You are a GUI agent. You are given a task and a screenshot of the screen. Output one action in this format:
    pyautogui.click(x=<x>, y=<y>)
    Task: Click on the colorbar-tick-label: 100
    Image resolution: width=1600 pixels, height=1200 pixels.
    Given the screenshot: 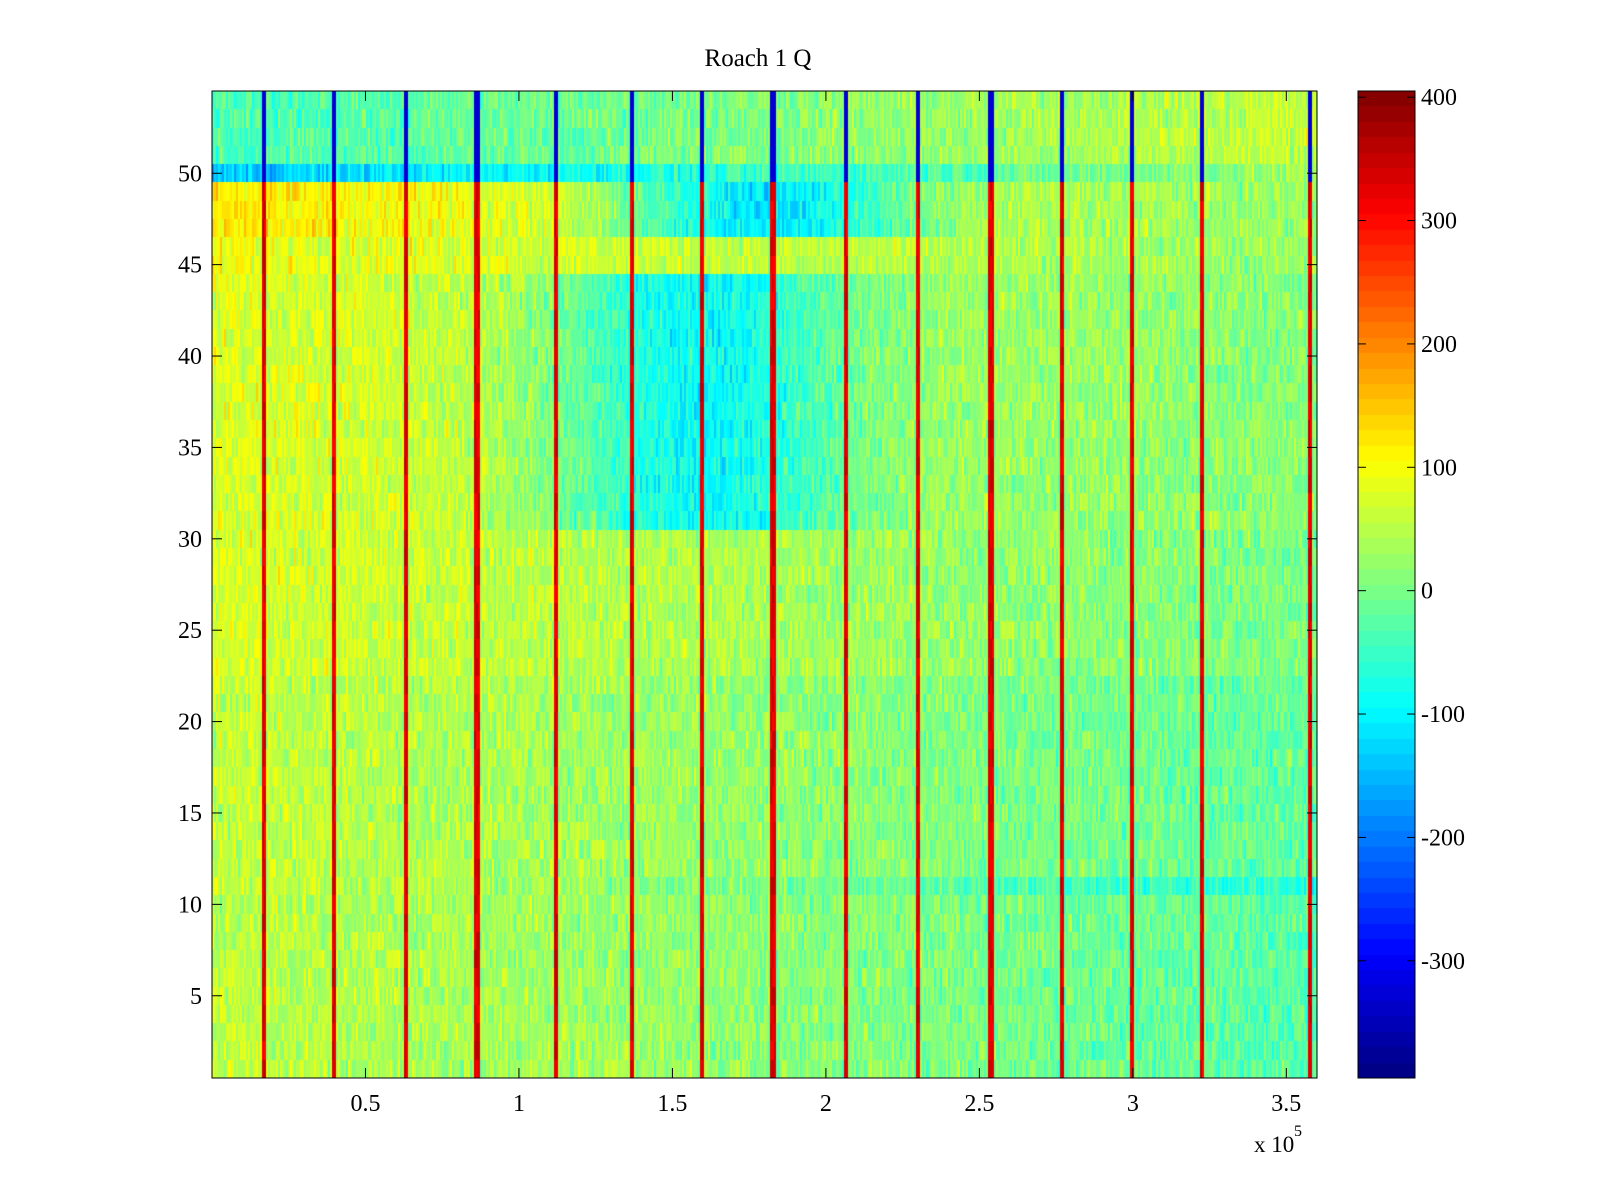 What is the action you would take?
    pyautogui.click(x=1439, y=468)
    